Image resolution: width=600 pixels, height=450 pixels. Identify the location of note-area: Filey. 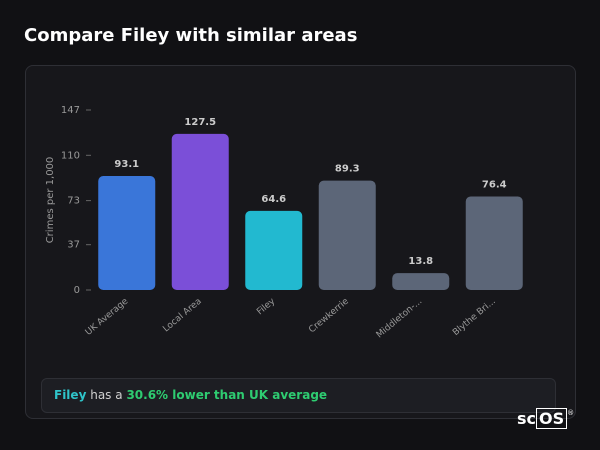
(70, 395).